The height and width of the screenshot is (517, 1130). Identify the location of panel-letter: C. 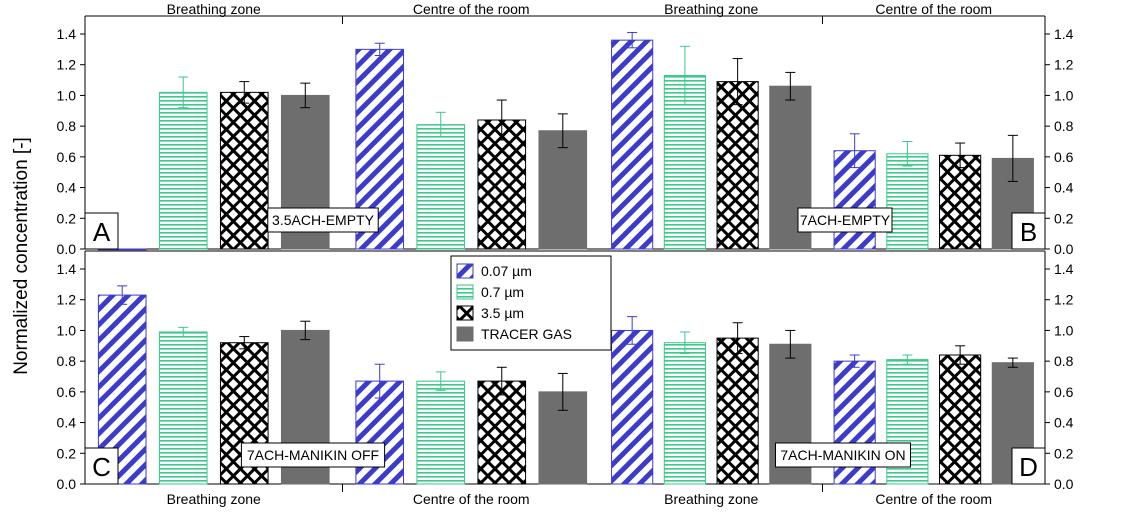
(101, 467).